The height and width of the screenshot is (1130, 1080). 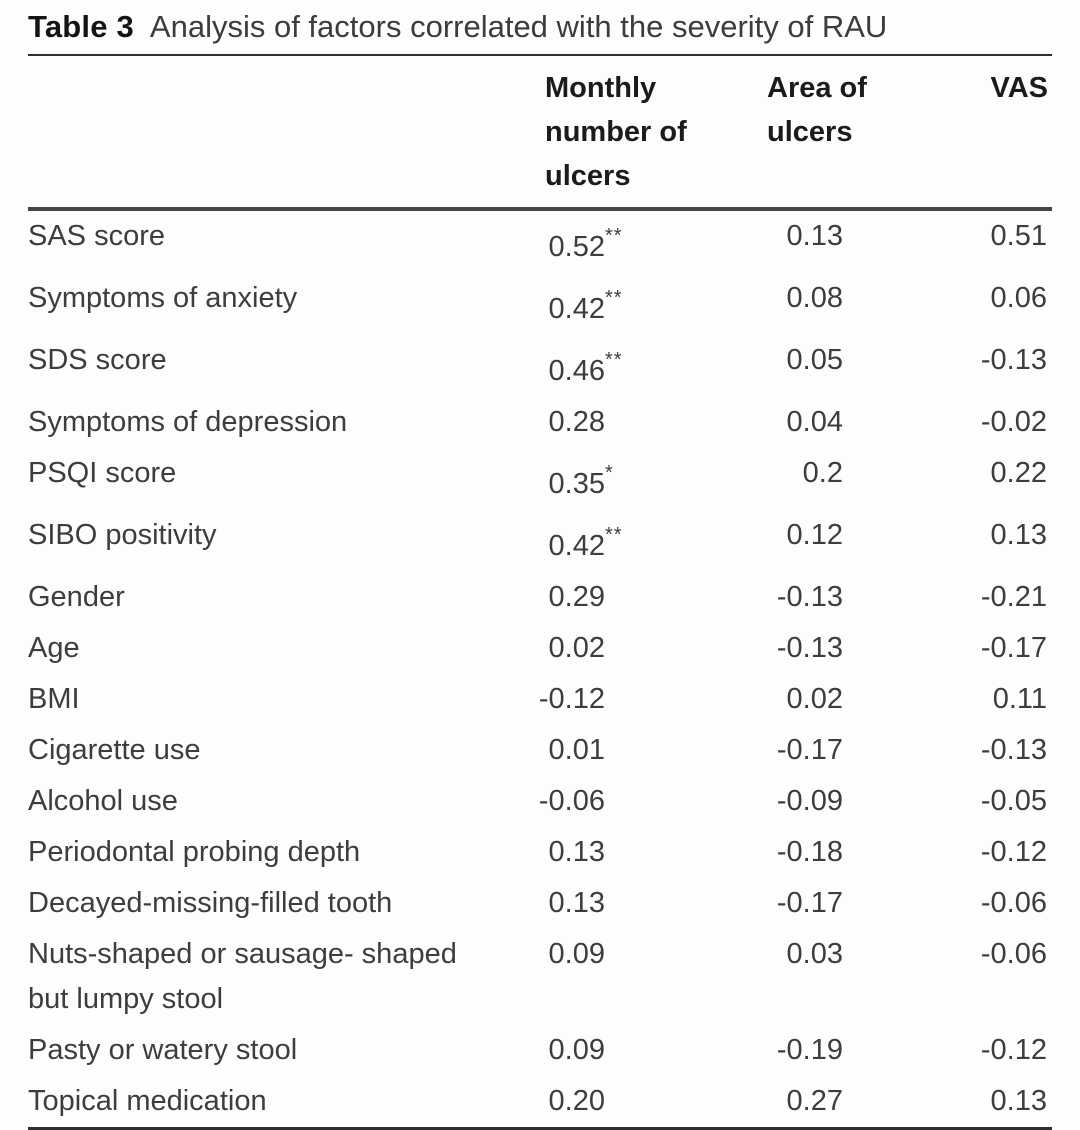 I want to click on table-row: BMI -0.12 0.02 0.11, so click(x=540, y=699).